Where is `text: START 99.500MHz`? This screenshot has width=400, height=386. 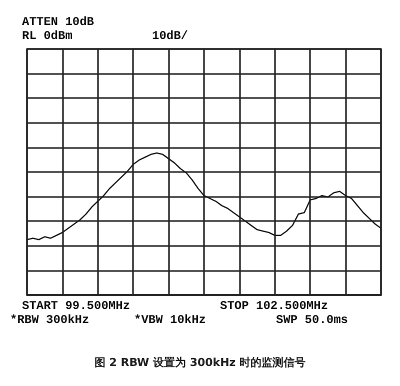
text: START 99.500MHz is located at coordinates (76, 306).